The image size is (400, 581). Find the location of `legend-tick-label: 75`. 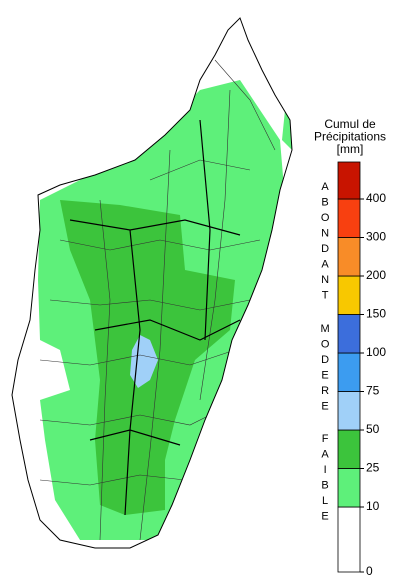

legend-tick-label: 75 is located at coordinates (373, 391).